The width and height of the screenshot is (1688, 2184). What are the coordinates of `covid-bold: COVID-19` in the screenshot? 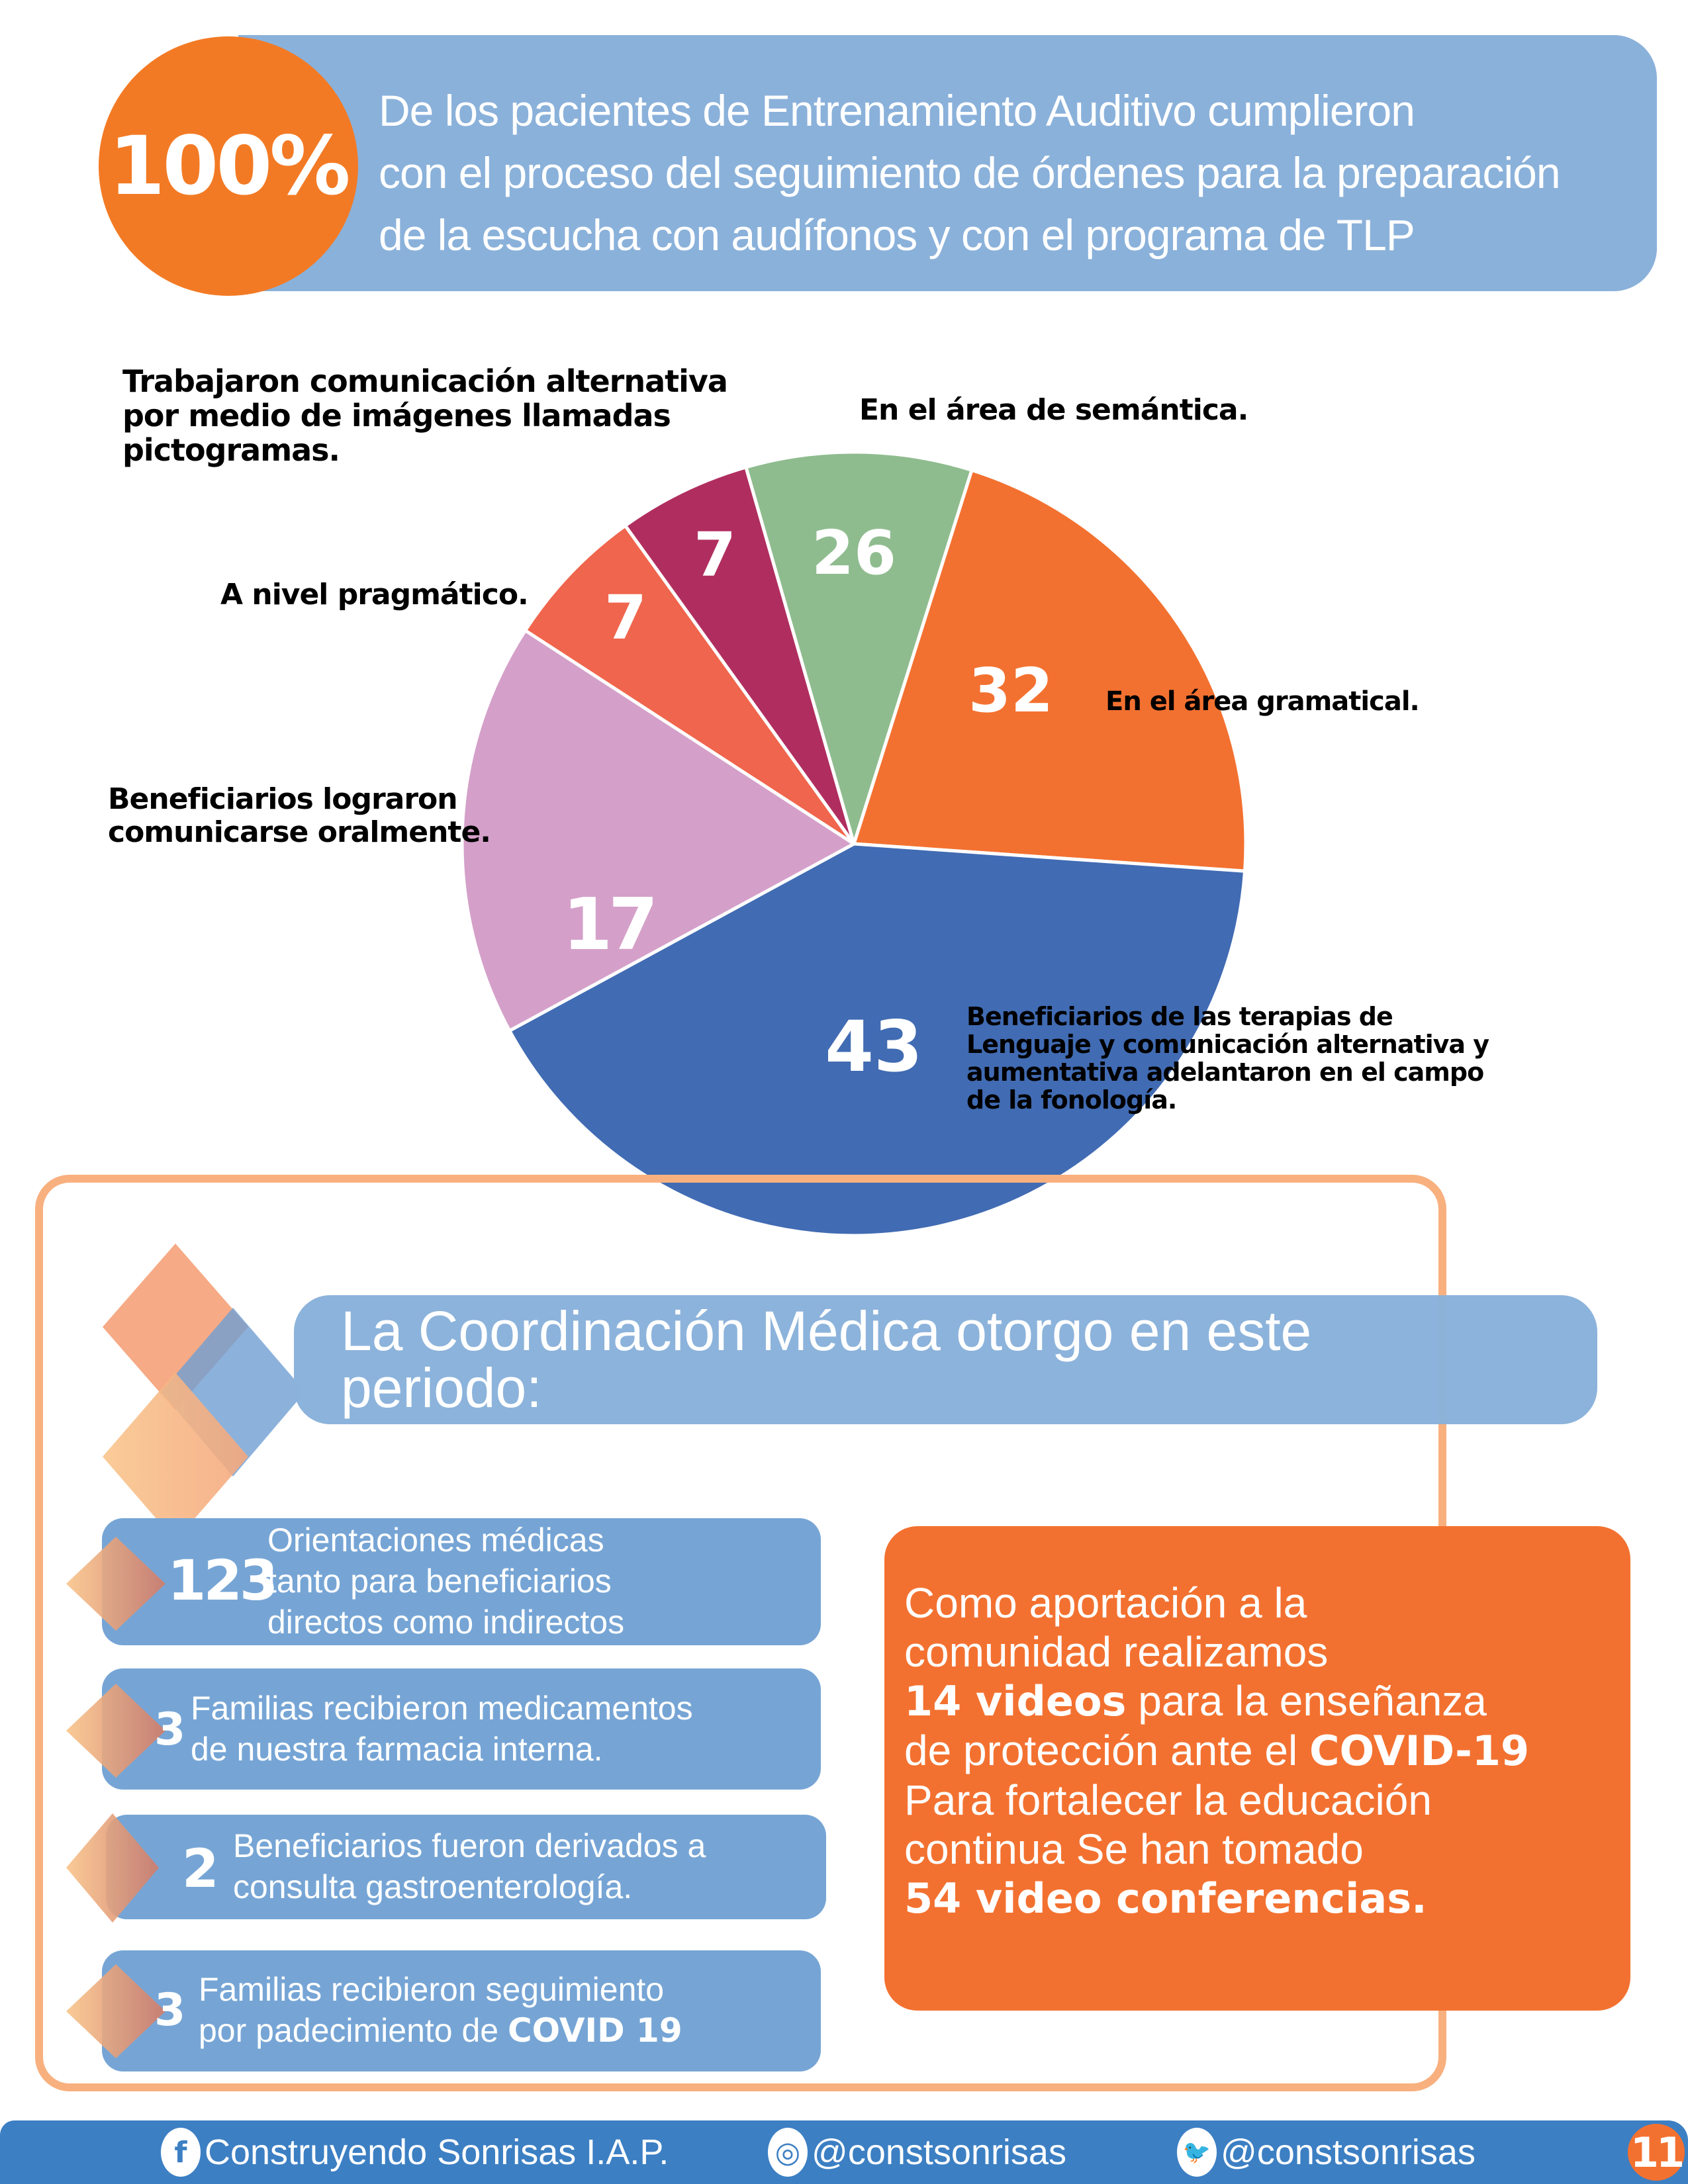 It's located at (1419, 1751).